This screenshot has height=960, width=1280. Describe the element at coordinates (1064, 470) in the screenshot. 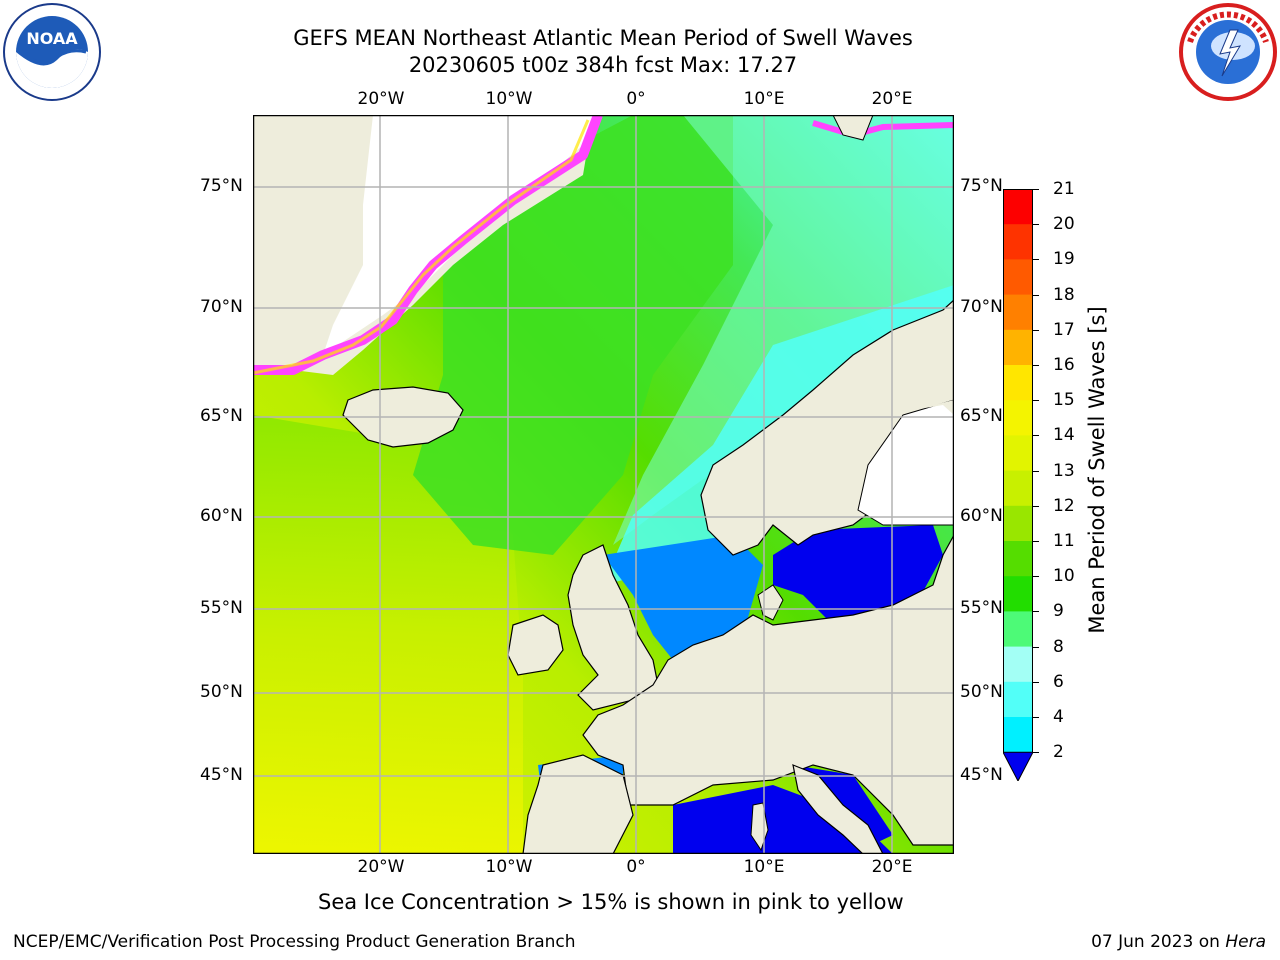

I see `colorbar-tick-label: 13` at that location.